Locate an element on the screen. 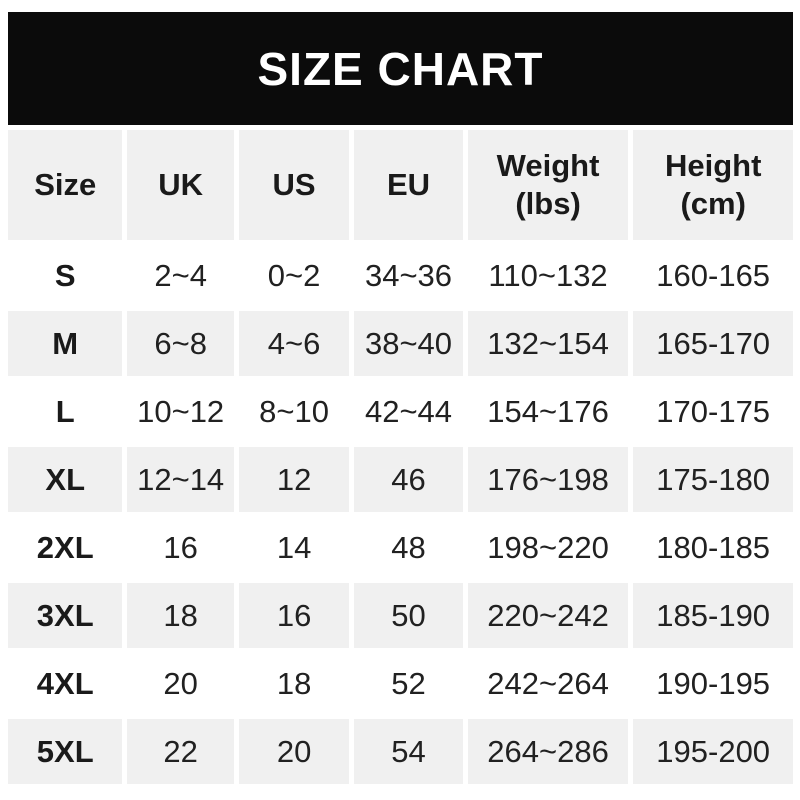 The width and height of the screenshot is (800, 800). size-cell: 3XL is located at coordinates (65, 615).